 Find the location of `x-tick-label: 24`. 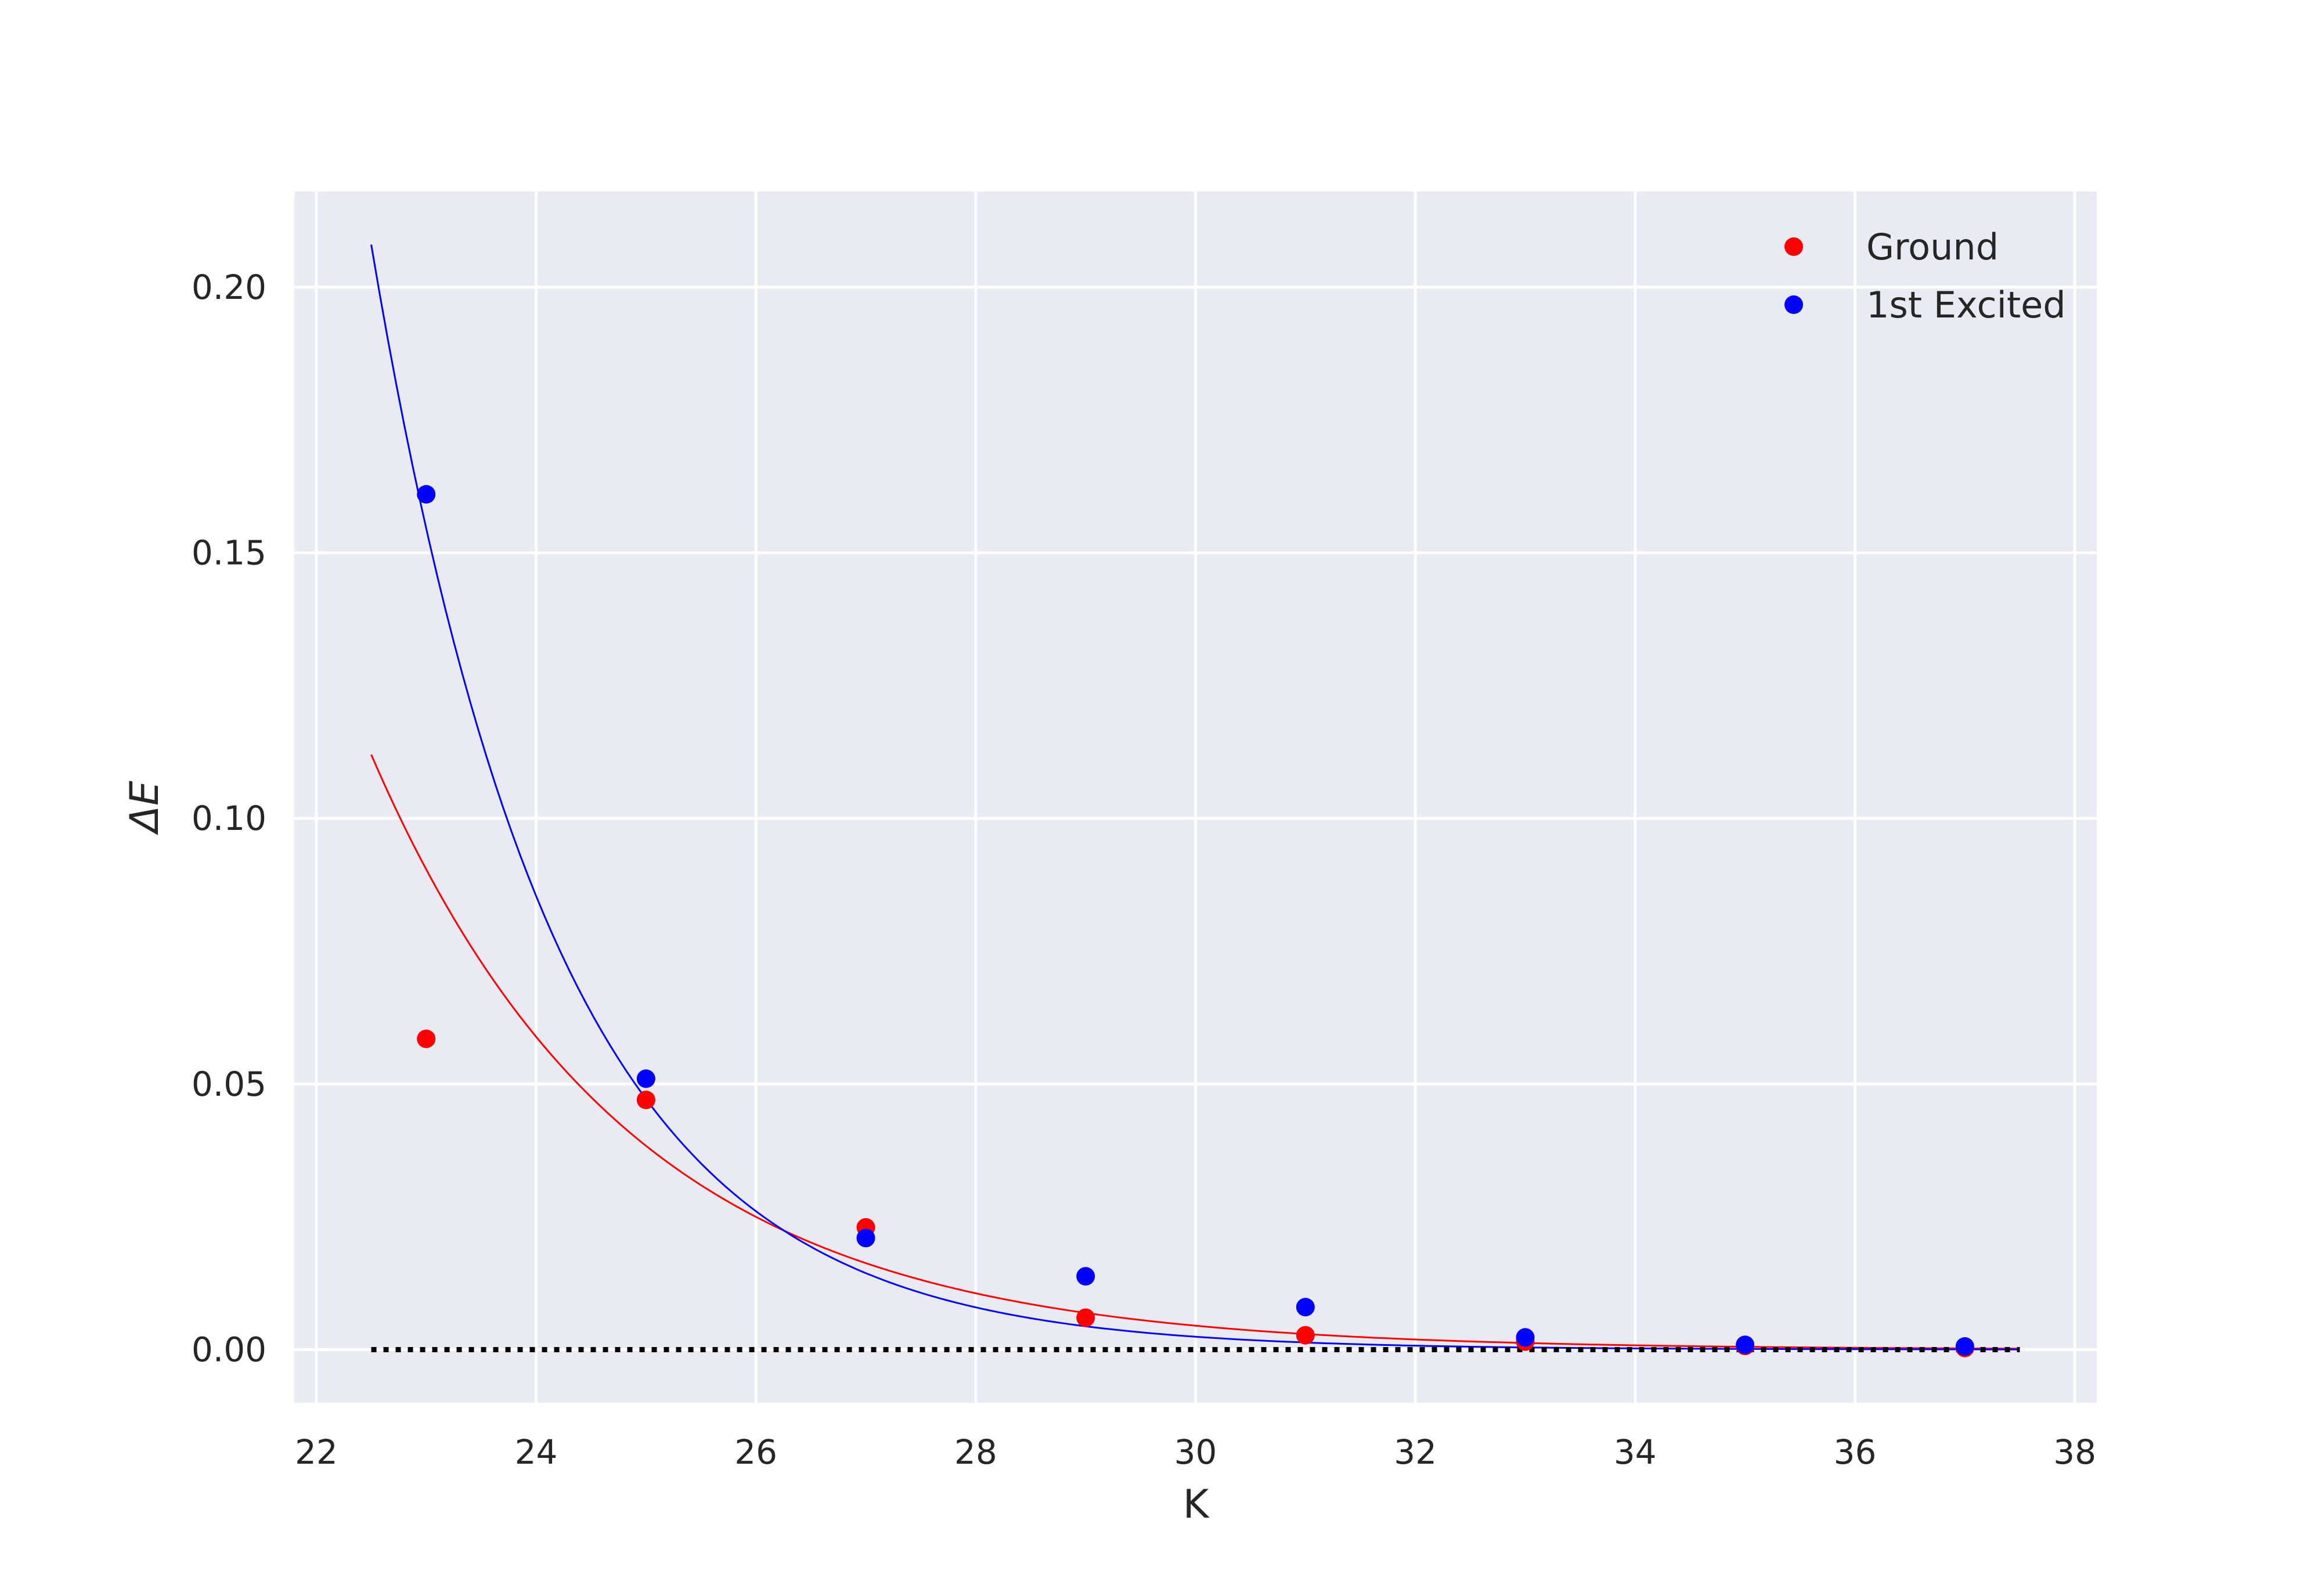

x-tick-label: 24 is located at coordinates (536, 1452).